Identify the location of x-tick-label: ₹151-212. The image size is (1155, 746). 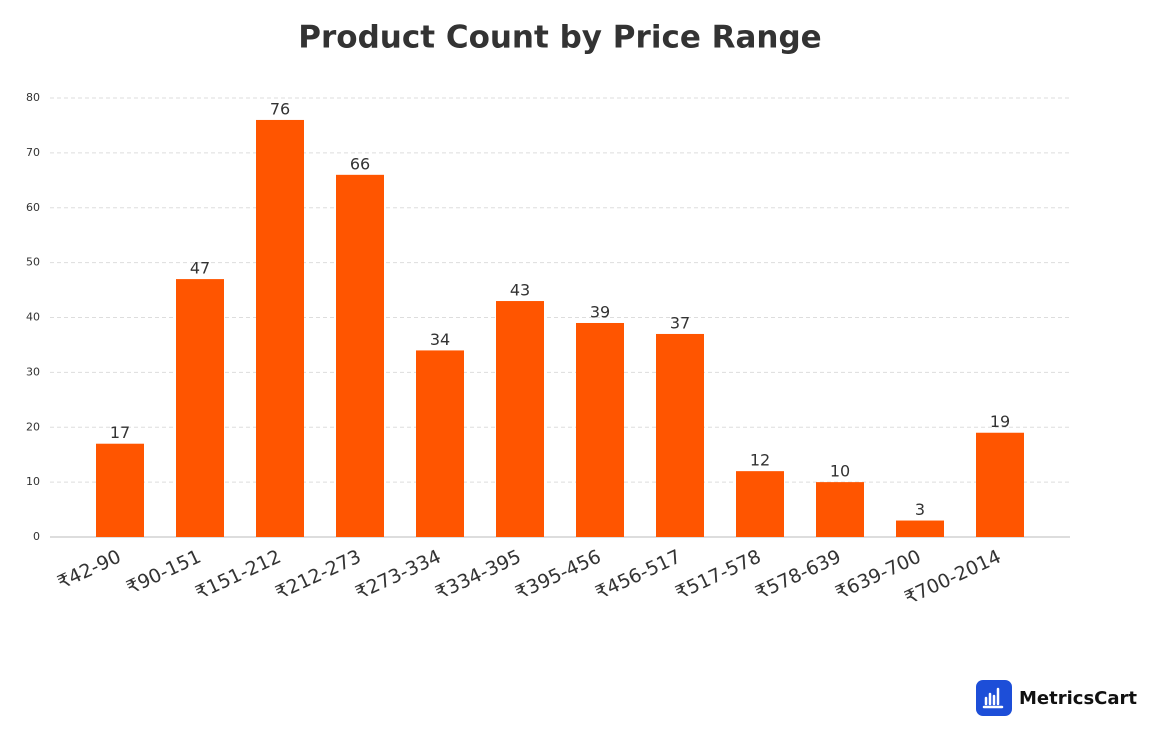
(238, 575).